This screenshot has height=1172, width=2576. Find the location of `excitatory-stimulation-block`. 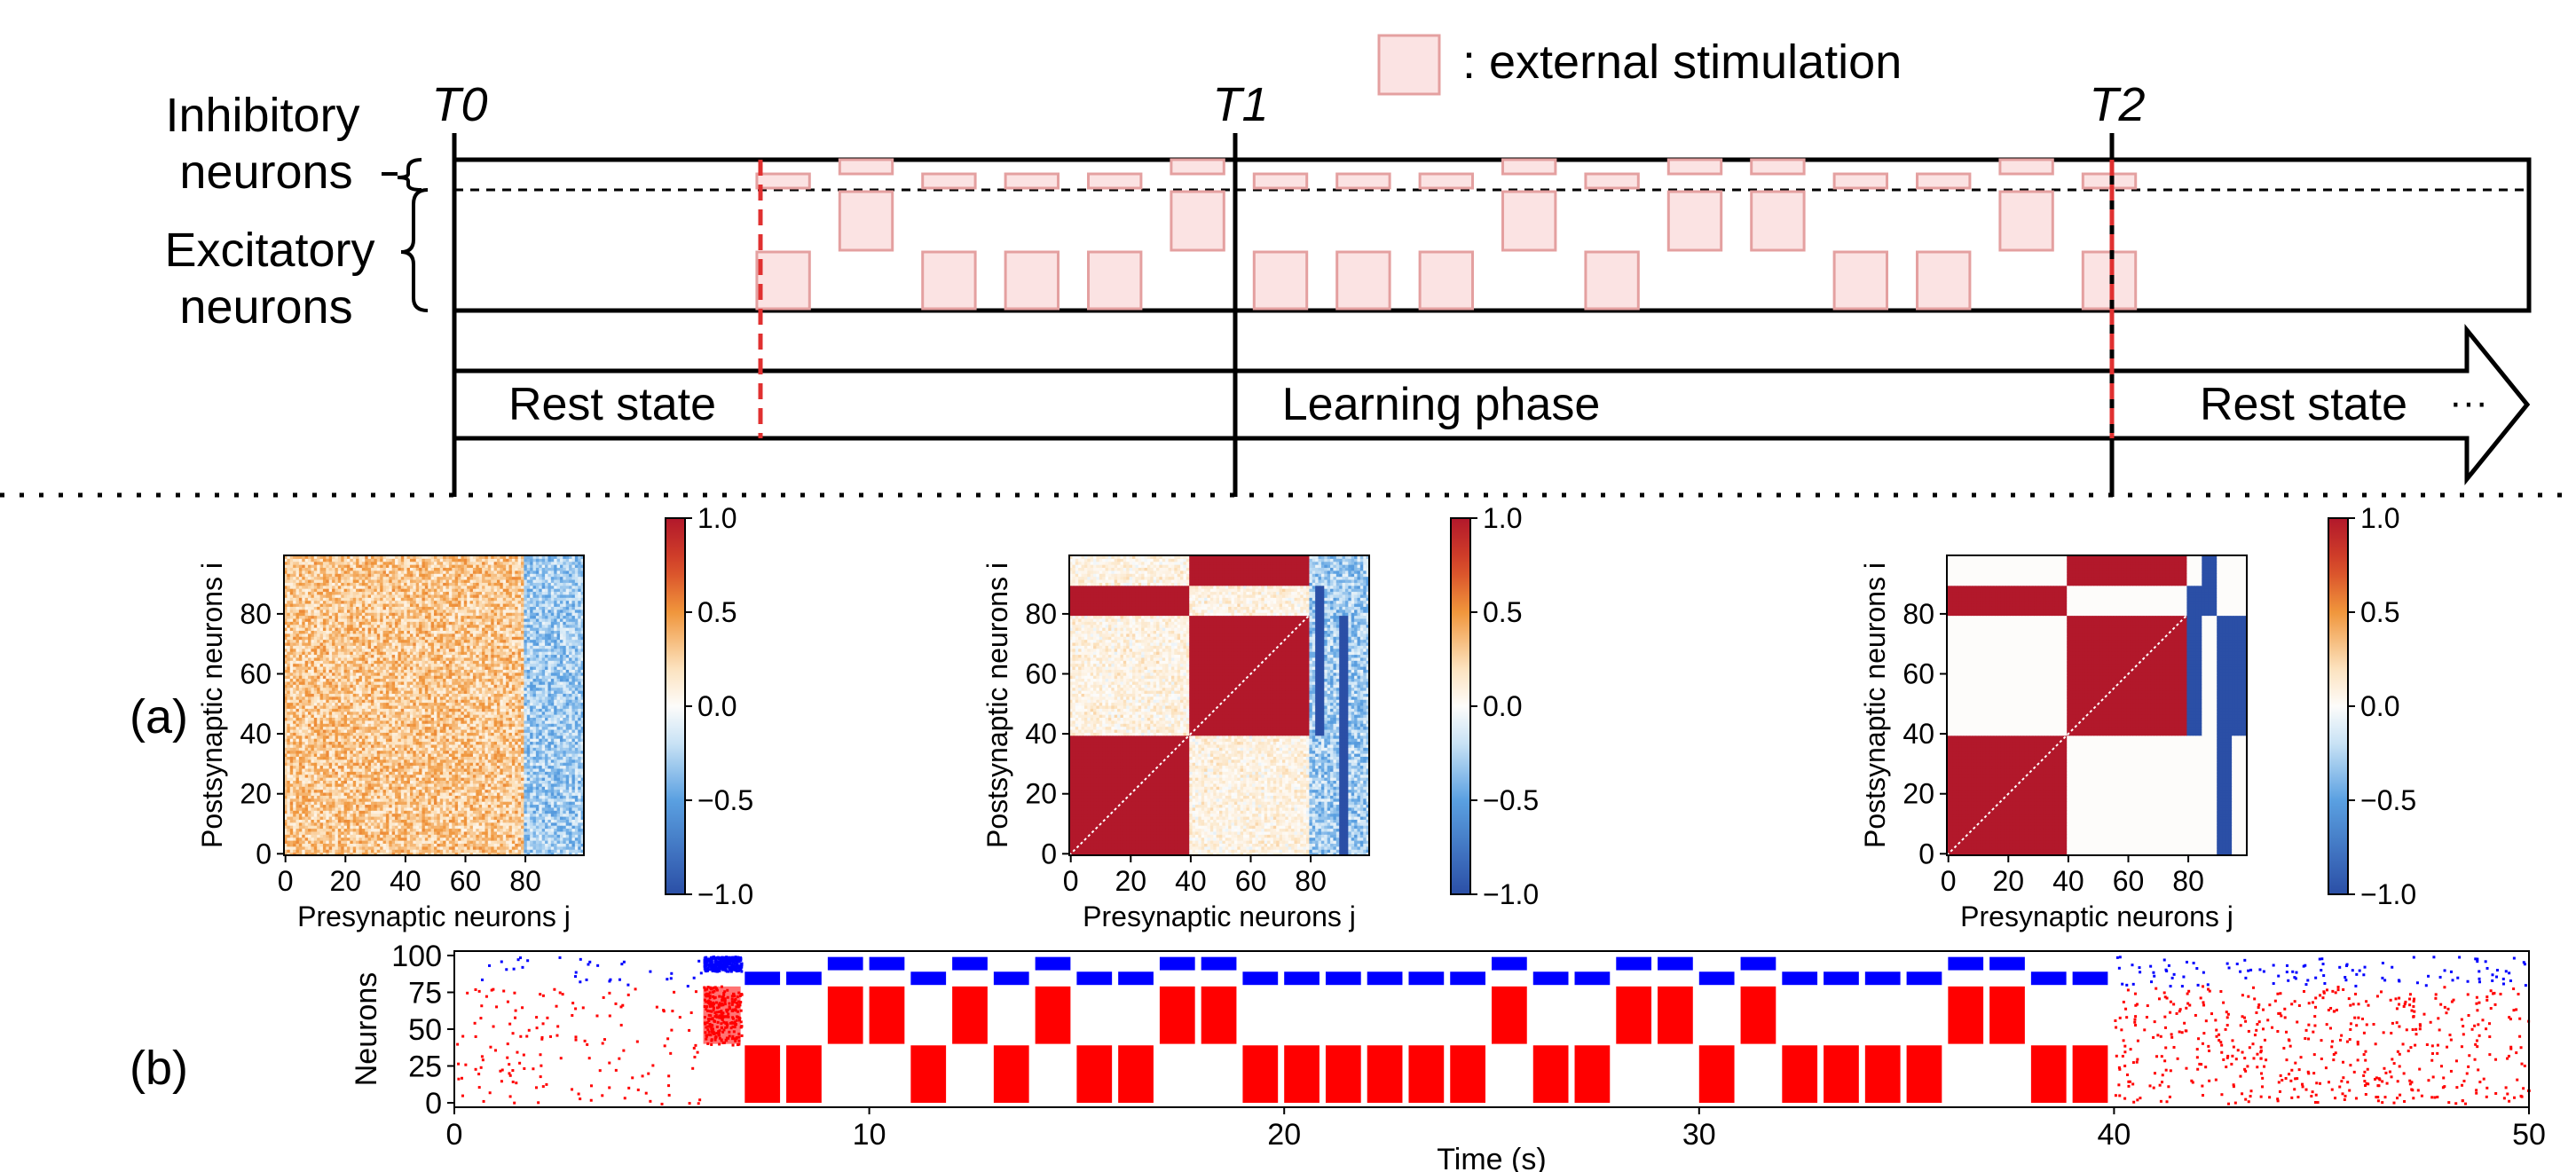

excitatory-stimulation-block is located at coordinates (1364, 280).